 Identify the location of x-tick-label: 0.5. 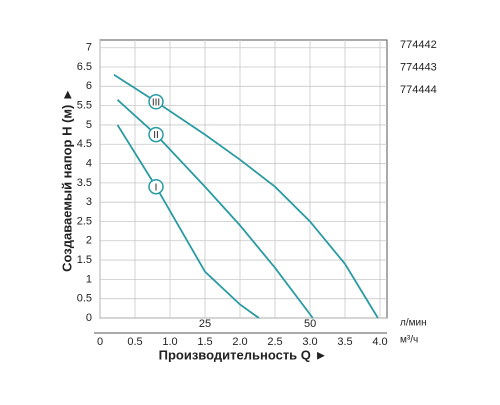
(134, 342).